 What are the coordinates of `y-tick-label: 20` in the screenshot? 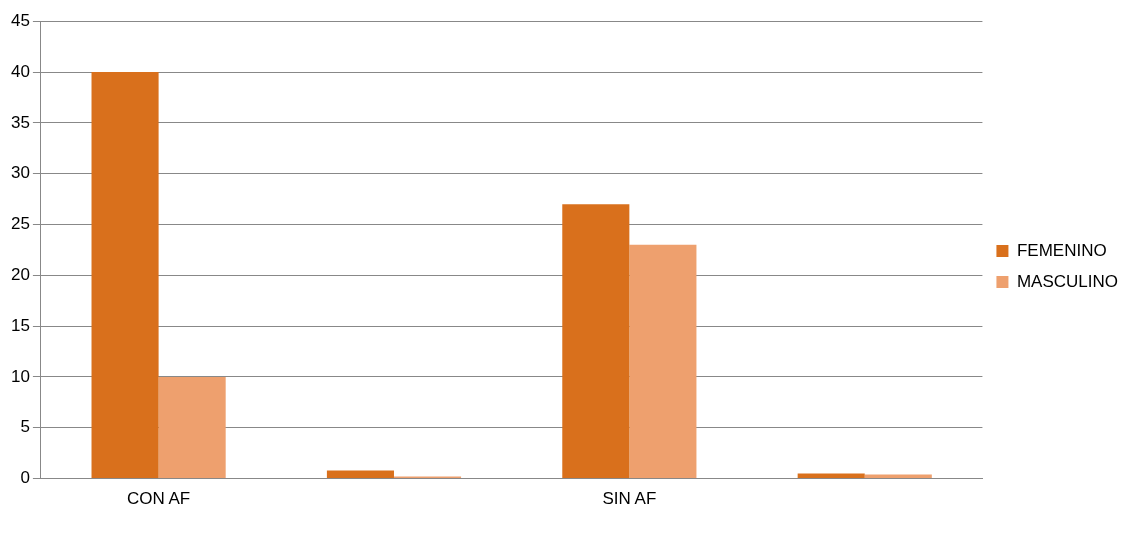 It's located at (20, 274).